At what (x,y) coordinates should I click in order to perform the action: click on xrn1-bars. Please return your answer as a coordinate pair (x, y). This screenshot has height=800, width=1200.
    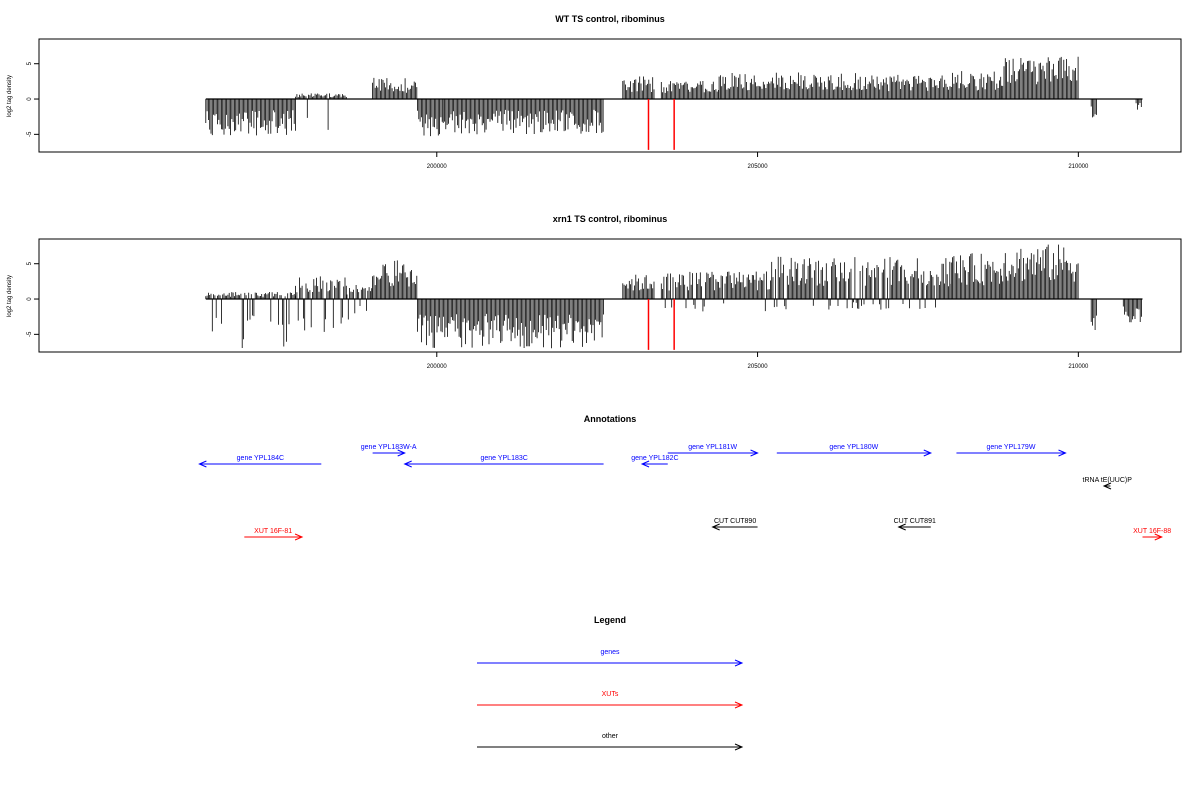
    Looking at the image, I should click on (673, 296).